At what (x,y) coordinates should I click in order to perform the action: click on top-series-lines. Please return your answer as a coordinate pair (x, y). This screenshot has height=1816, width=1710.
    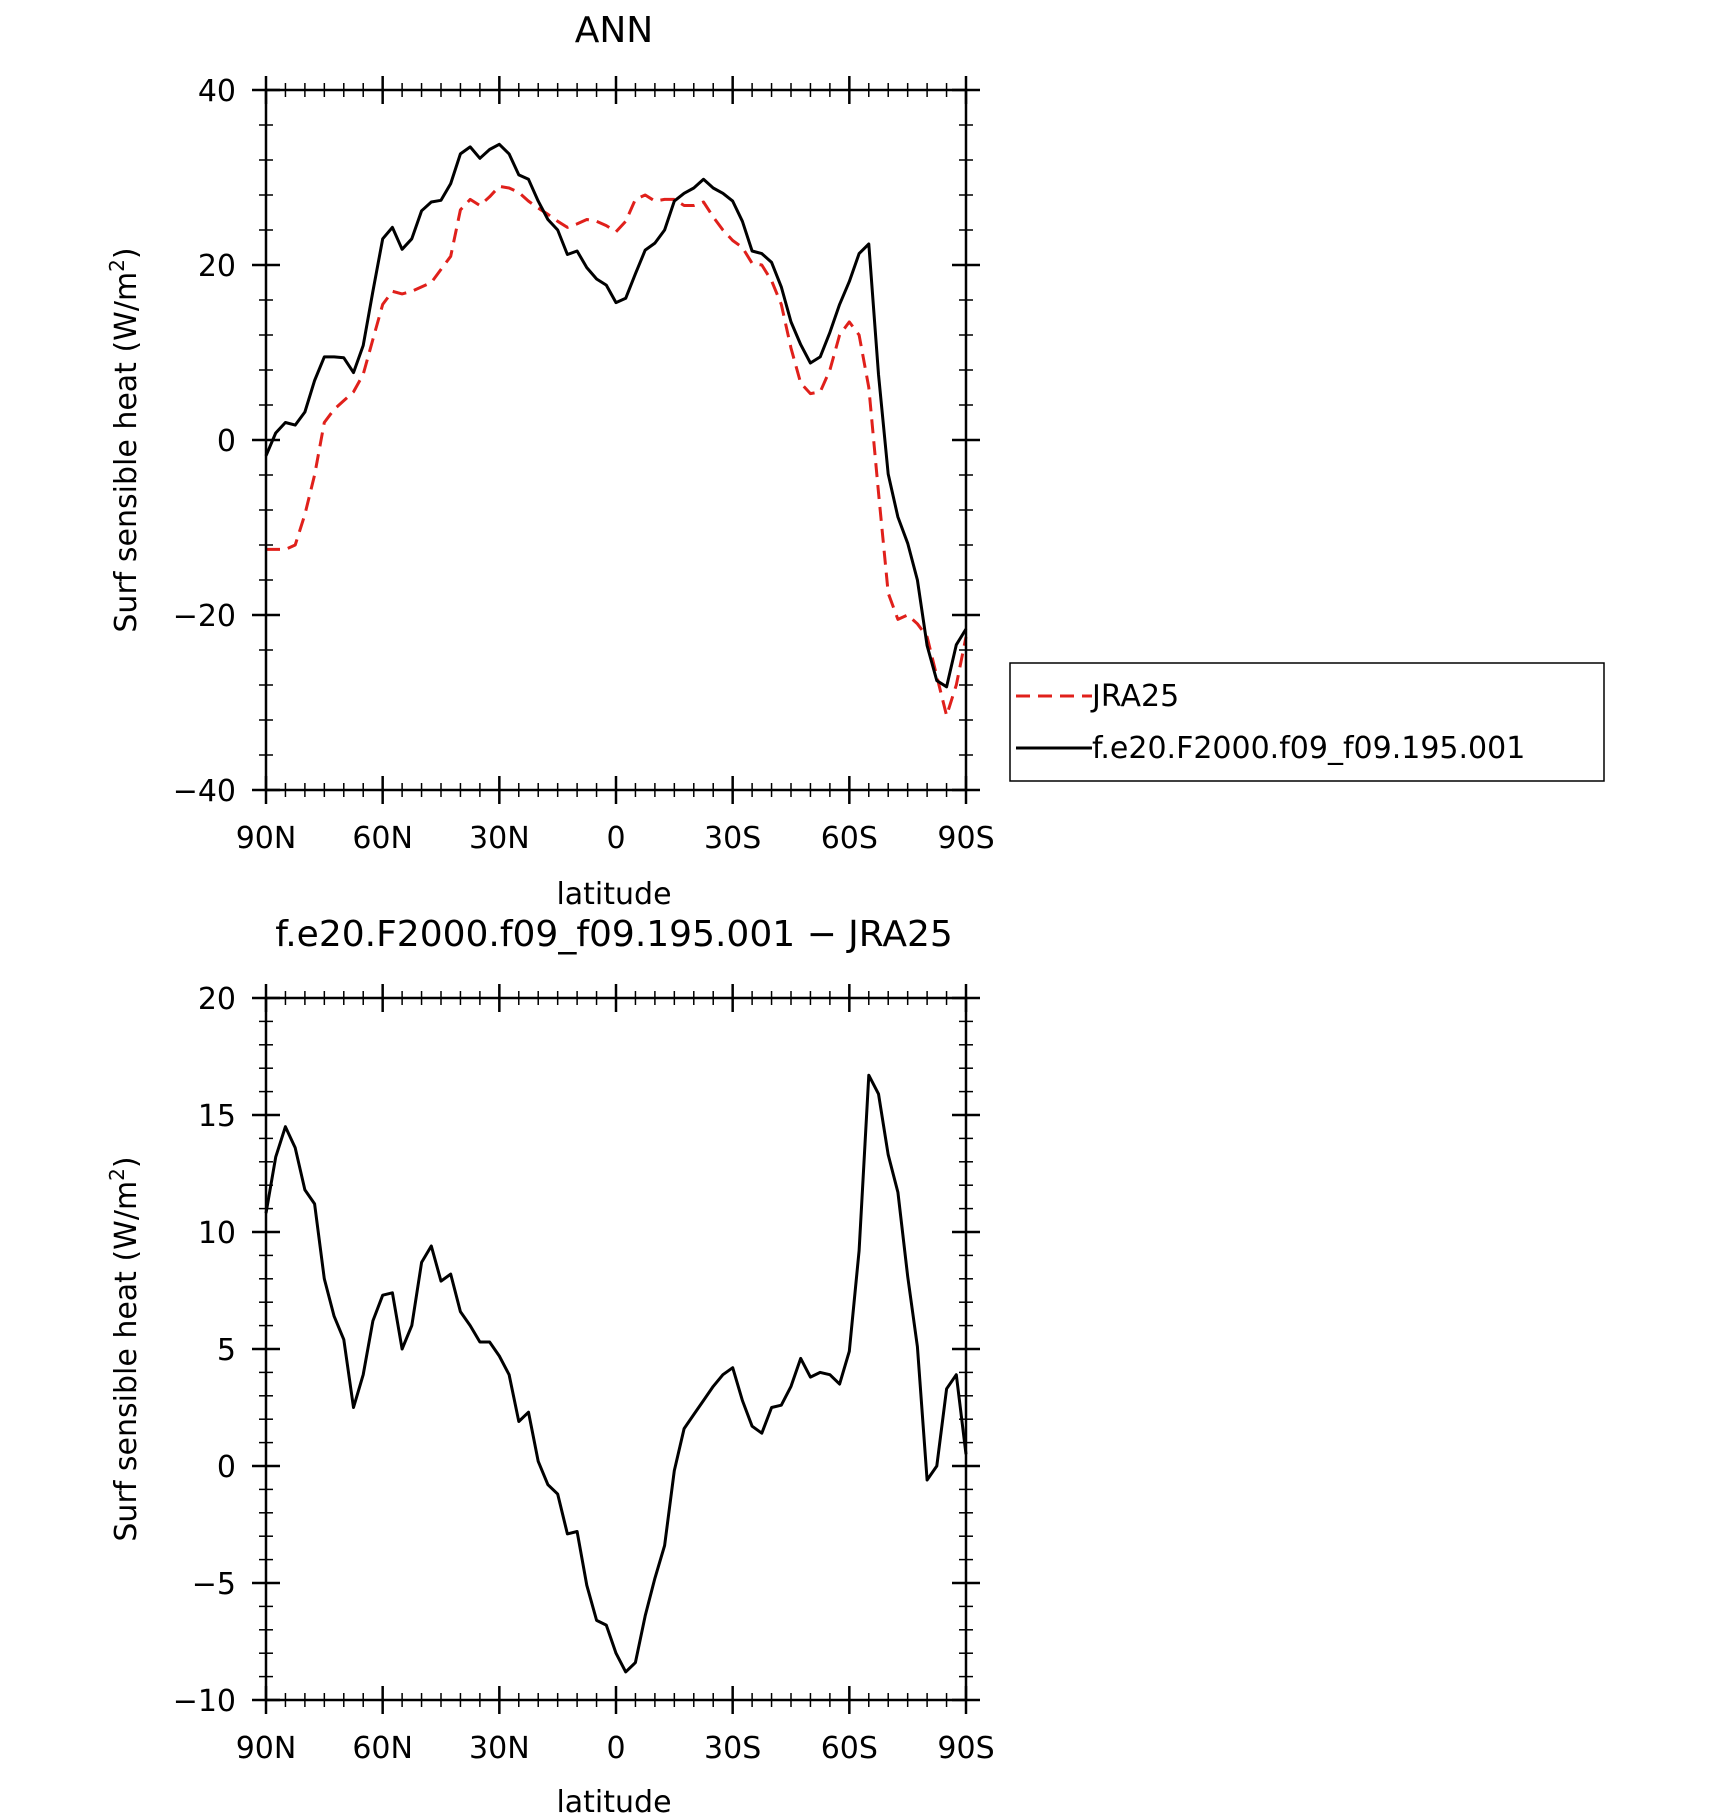
    Looking at the image, I should click on (616, 430).